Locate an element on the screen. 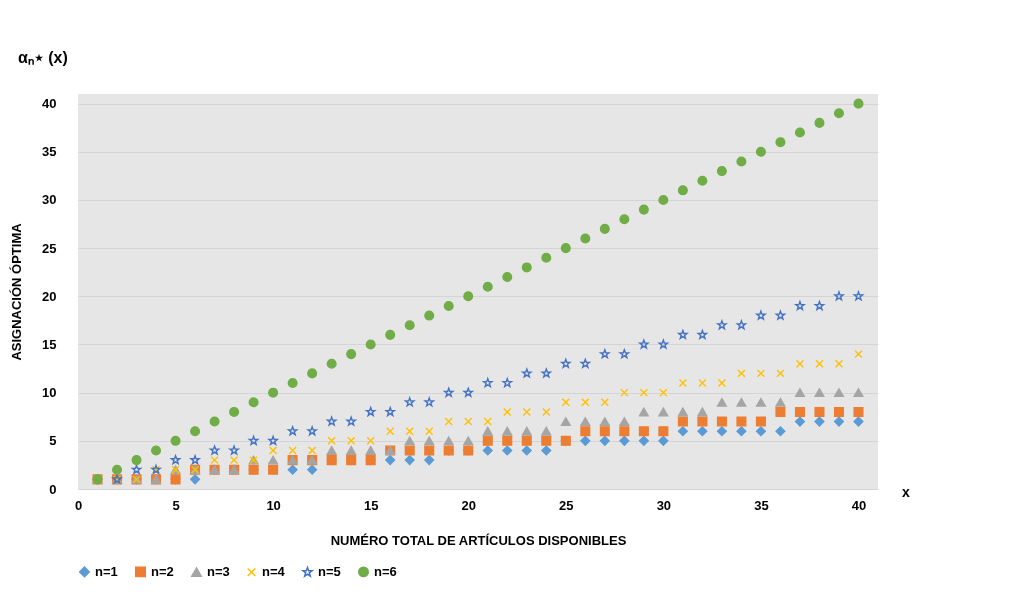 Image resolution: width=1013 pixels, height=606 pixels. y-tick-label: 0 is located at coordinates (53, 489).